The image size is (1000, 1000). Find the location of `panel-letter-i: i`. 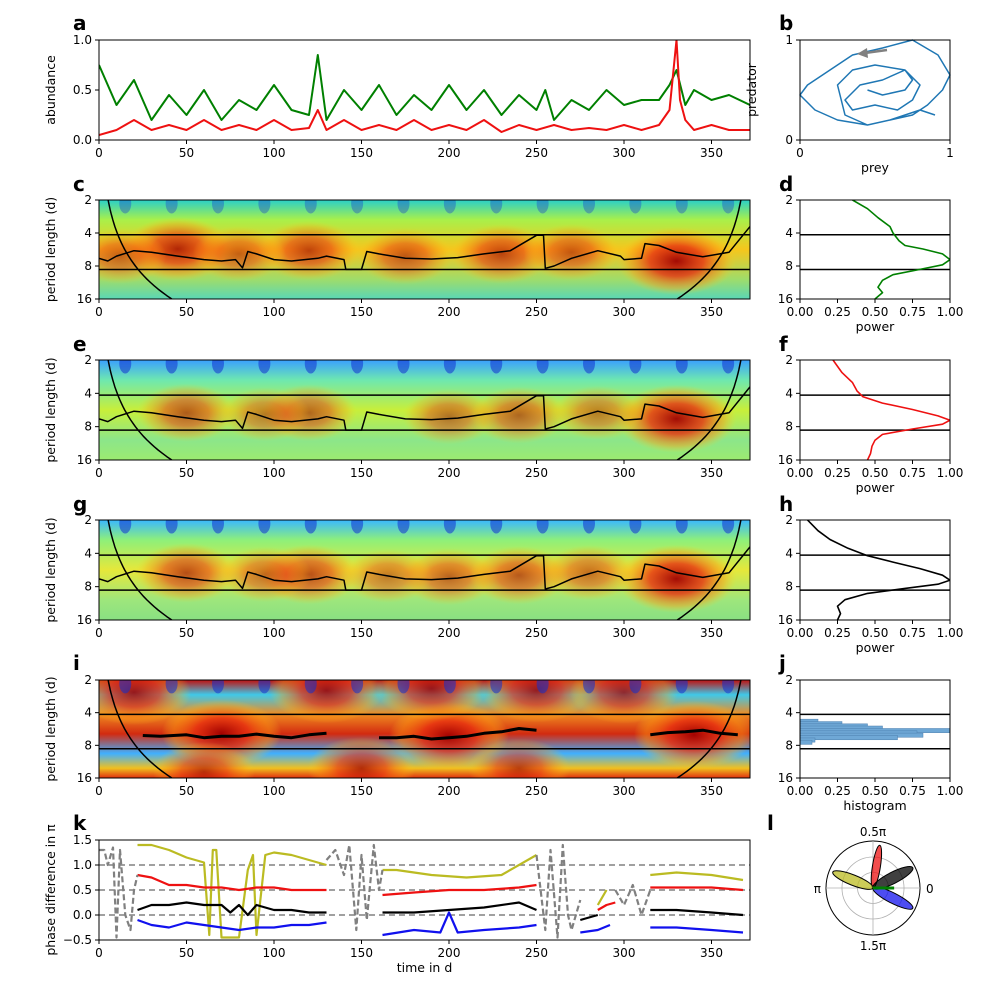

panel-letter-i: i is located at coordinates (76, 663).